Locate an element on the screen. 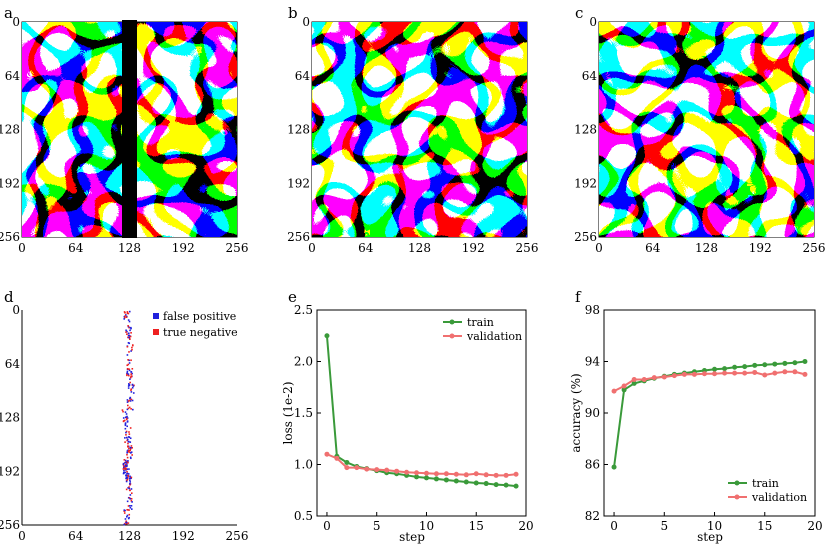 The image size is (830, 545). panel-label-f: f is located at coordinates (578, 297).